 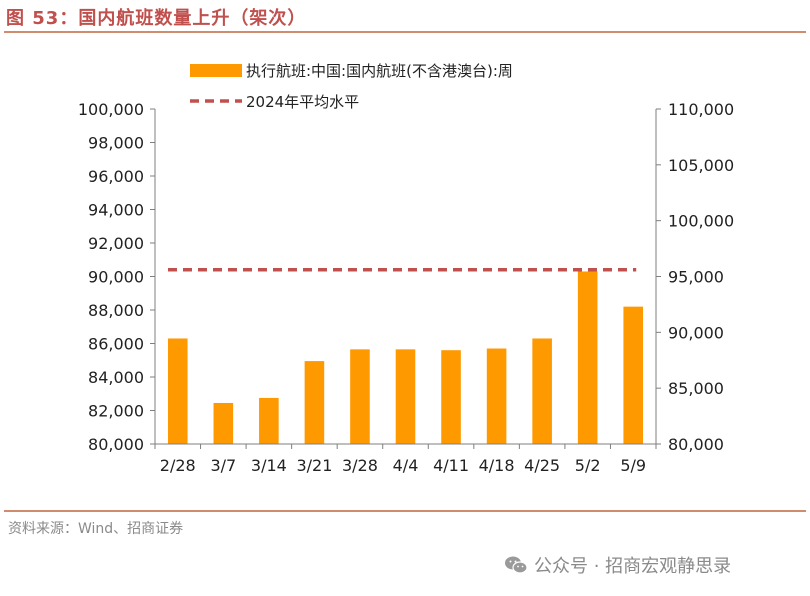 What do you see at coordinates (405, 511) in the screenshot?
I see `bottom-rule` at bounding box center [405, 511].